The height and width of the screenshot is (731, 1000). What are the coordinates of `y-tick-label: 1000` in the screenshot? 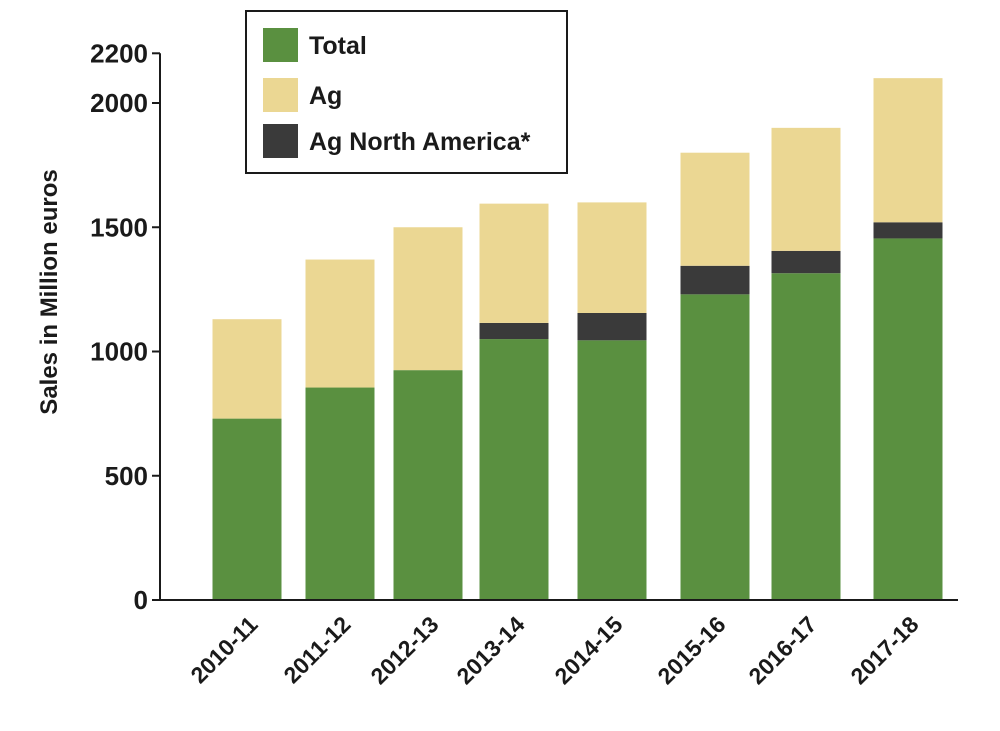 It's located at (119, 352).